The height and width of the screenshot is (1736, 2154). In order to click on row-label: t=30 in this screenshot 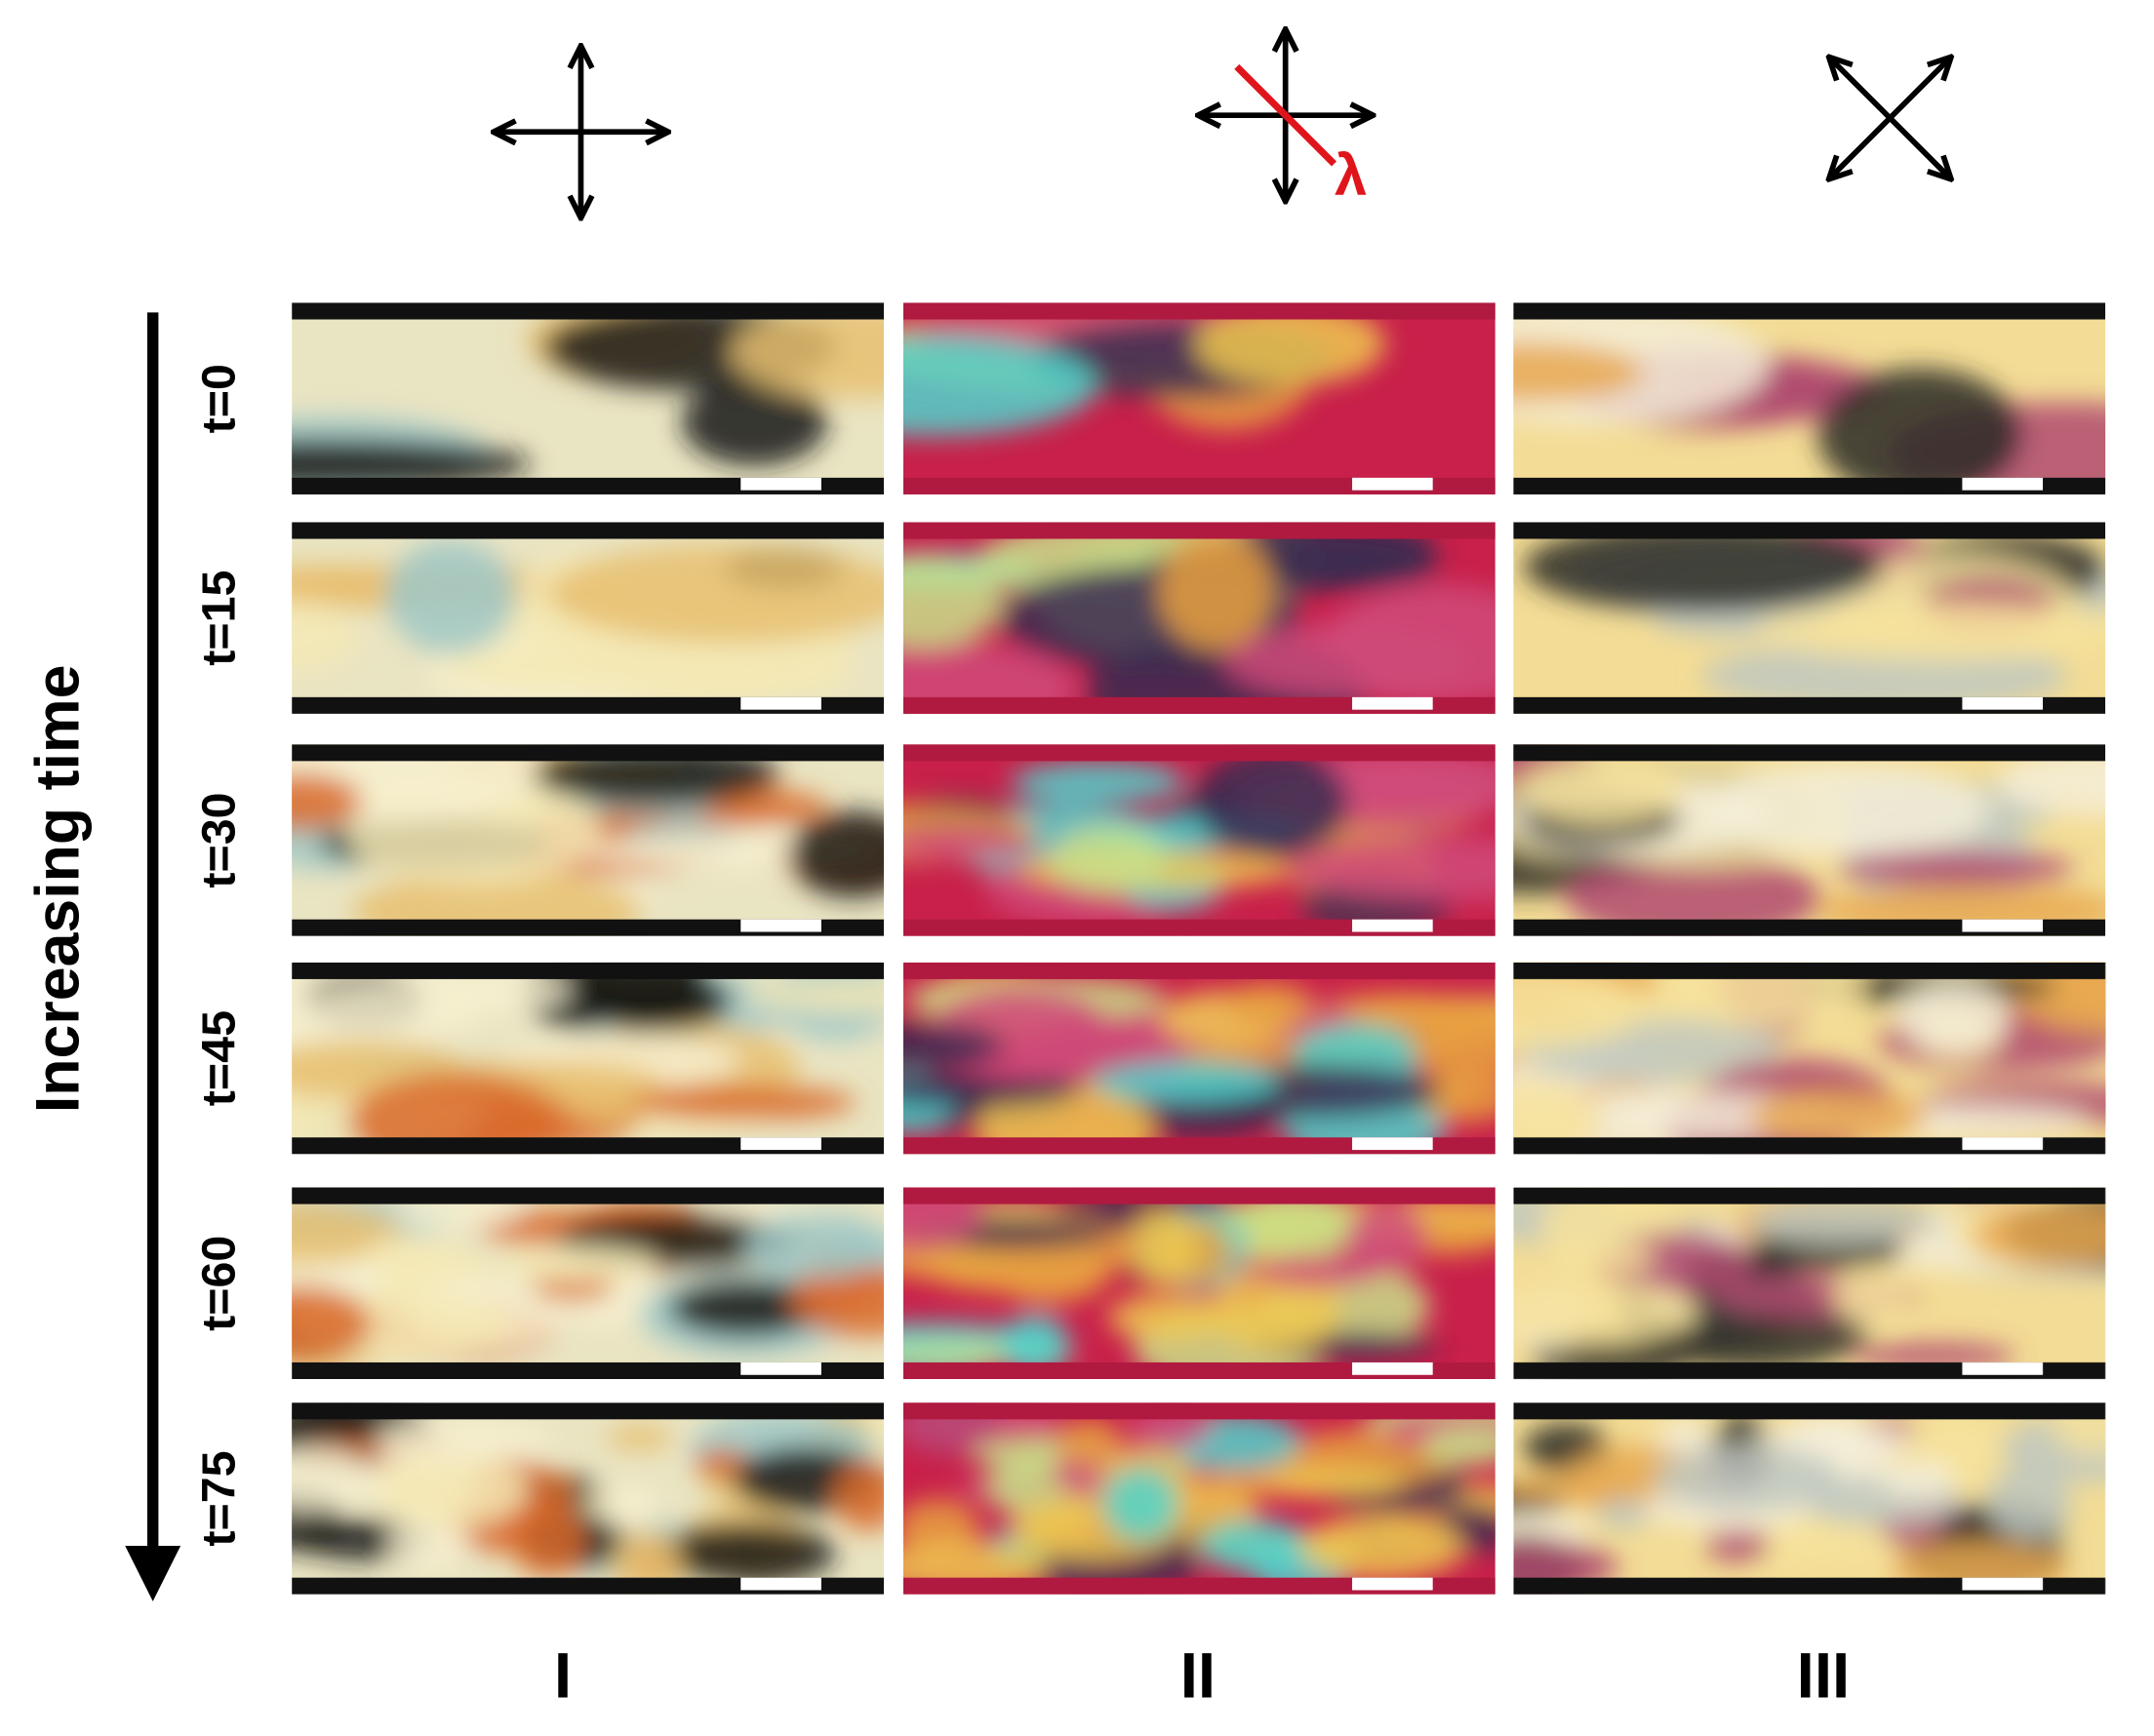, I will do `click(219, 840)`.